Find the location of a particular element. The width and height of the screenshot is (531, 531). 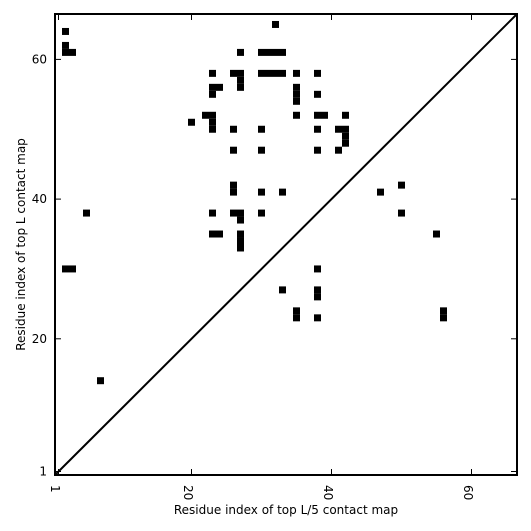

y-tick-label: 60 is located at coordinates (39, 59).